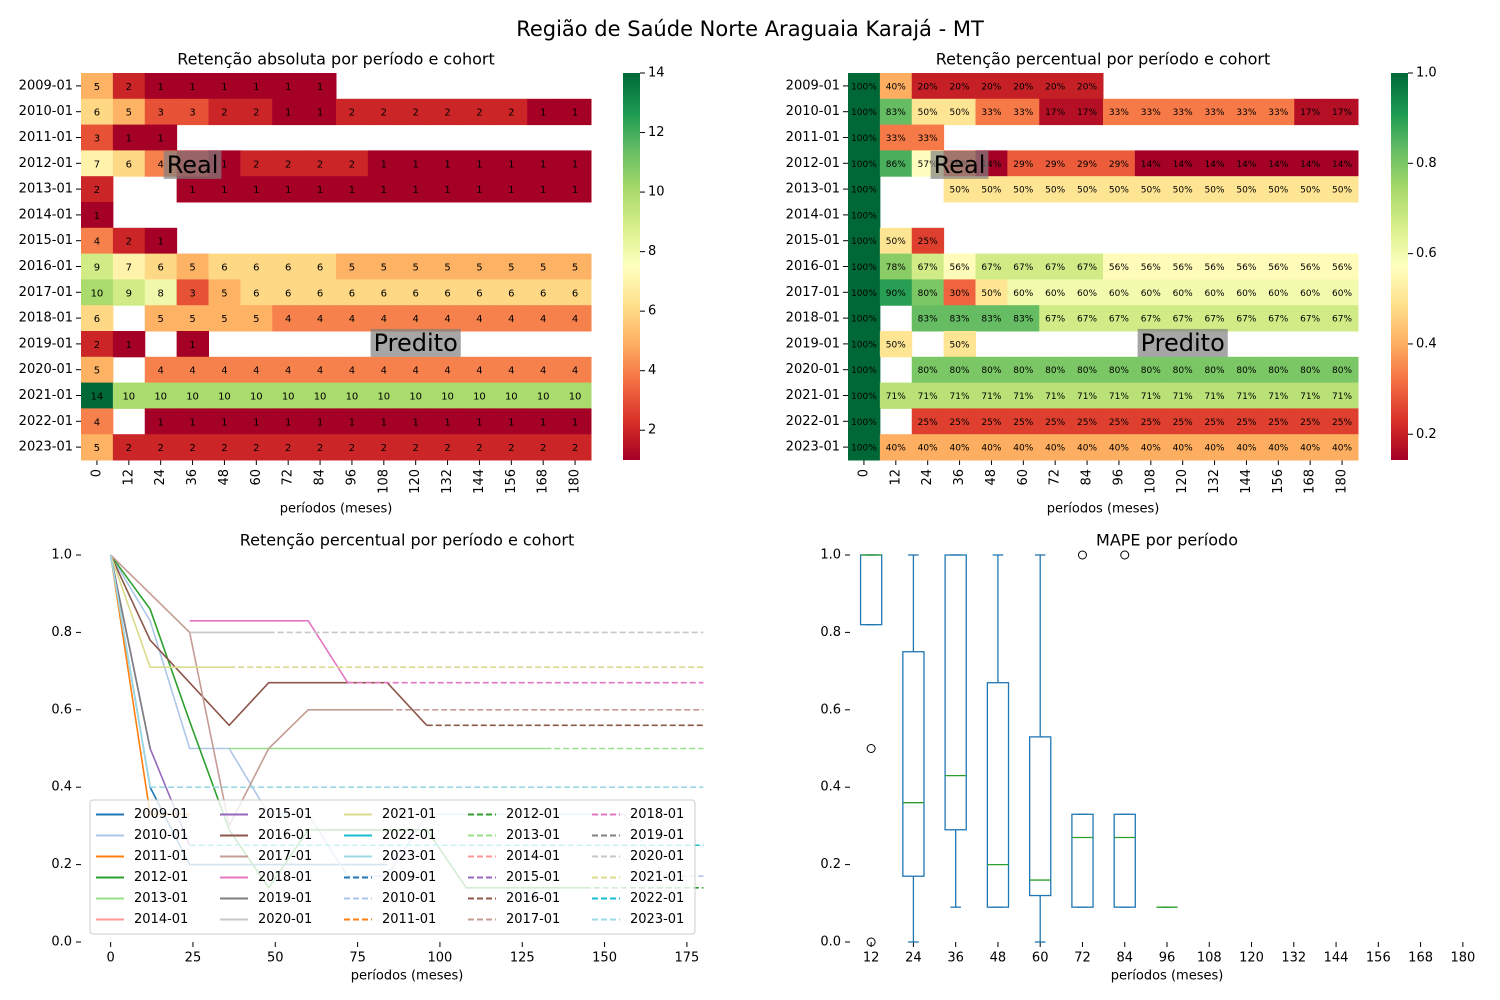 Image resolution: width=1500 pixels, height=1000 pixels. Describe the element at coordinates (1023, 87) in the screenshot. I see `cell-label: 20%` at that location.